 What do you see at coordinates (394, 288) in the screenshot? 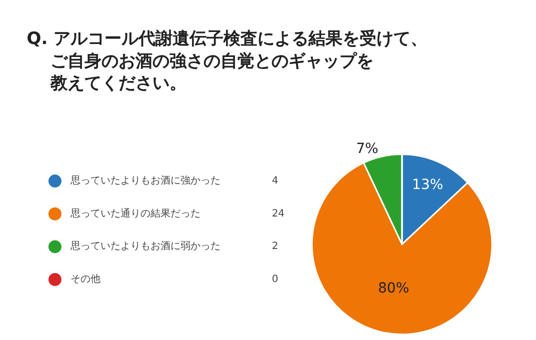
I see `data-label: 80%` at bounding box center [394, 288].